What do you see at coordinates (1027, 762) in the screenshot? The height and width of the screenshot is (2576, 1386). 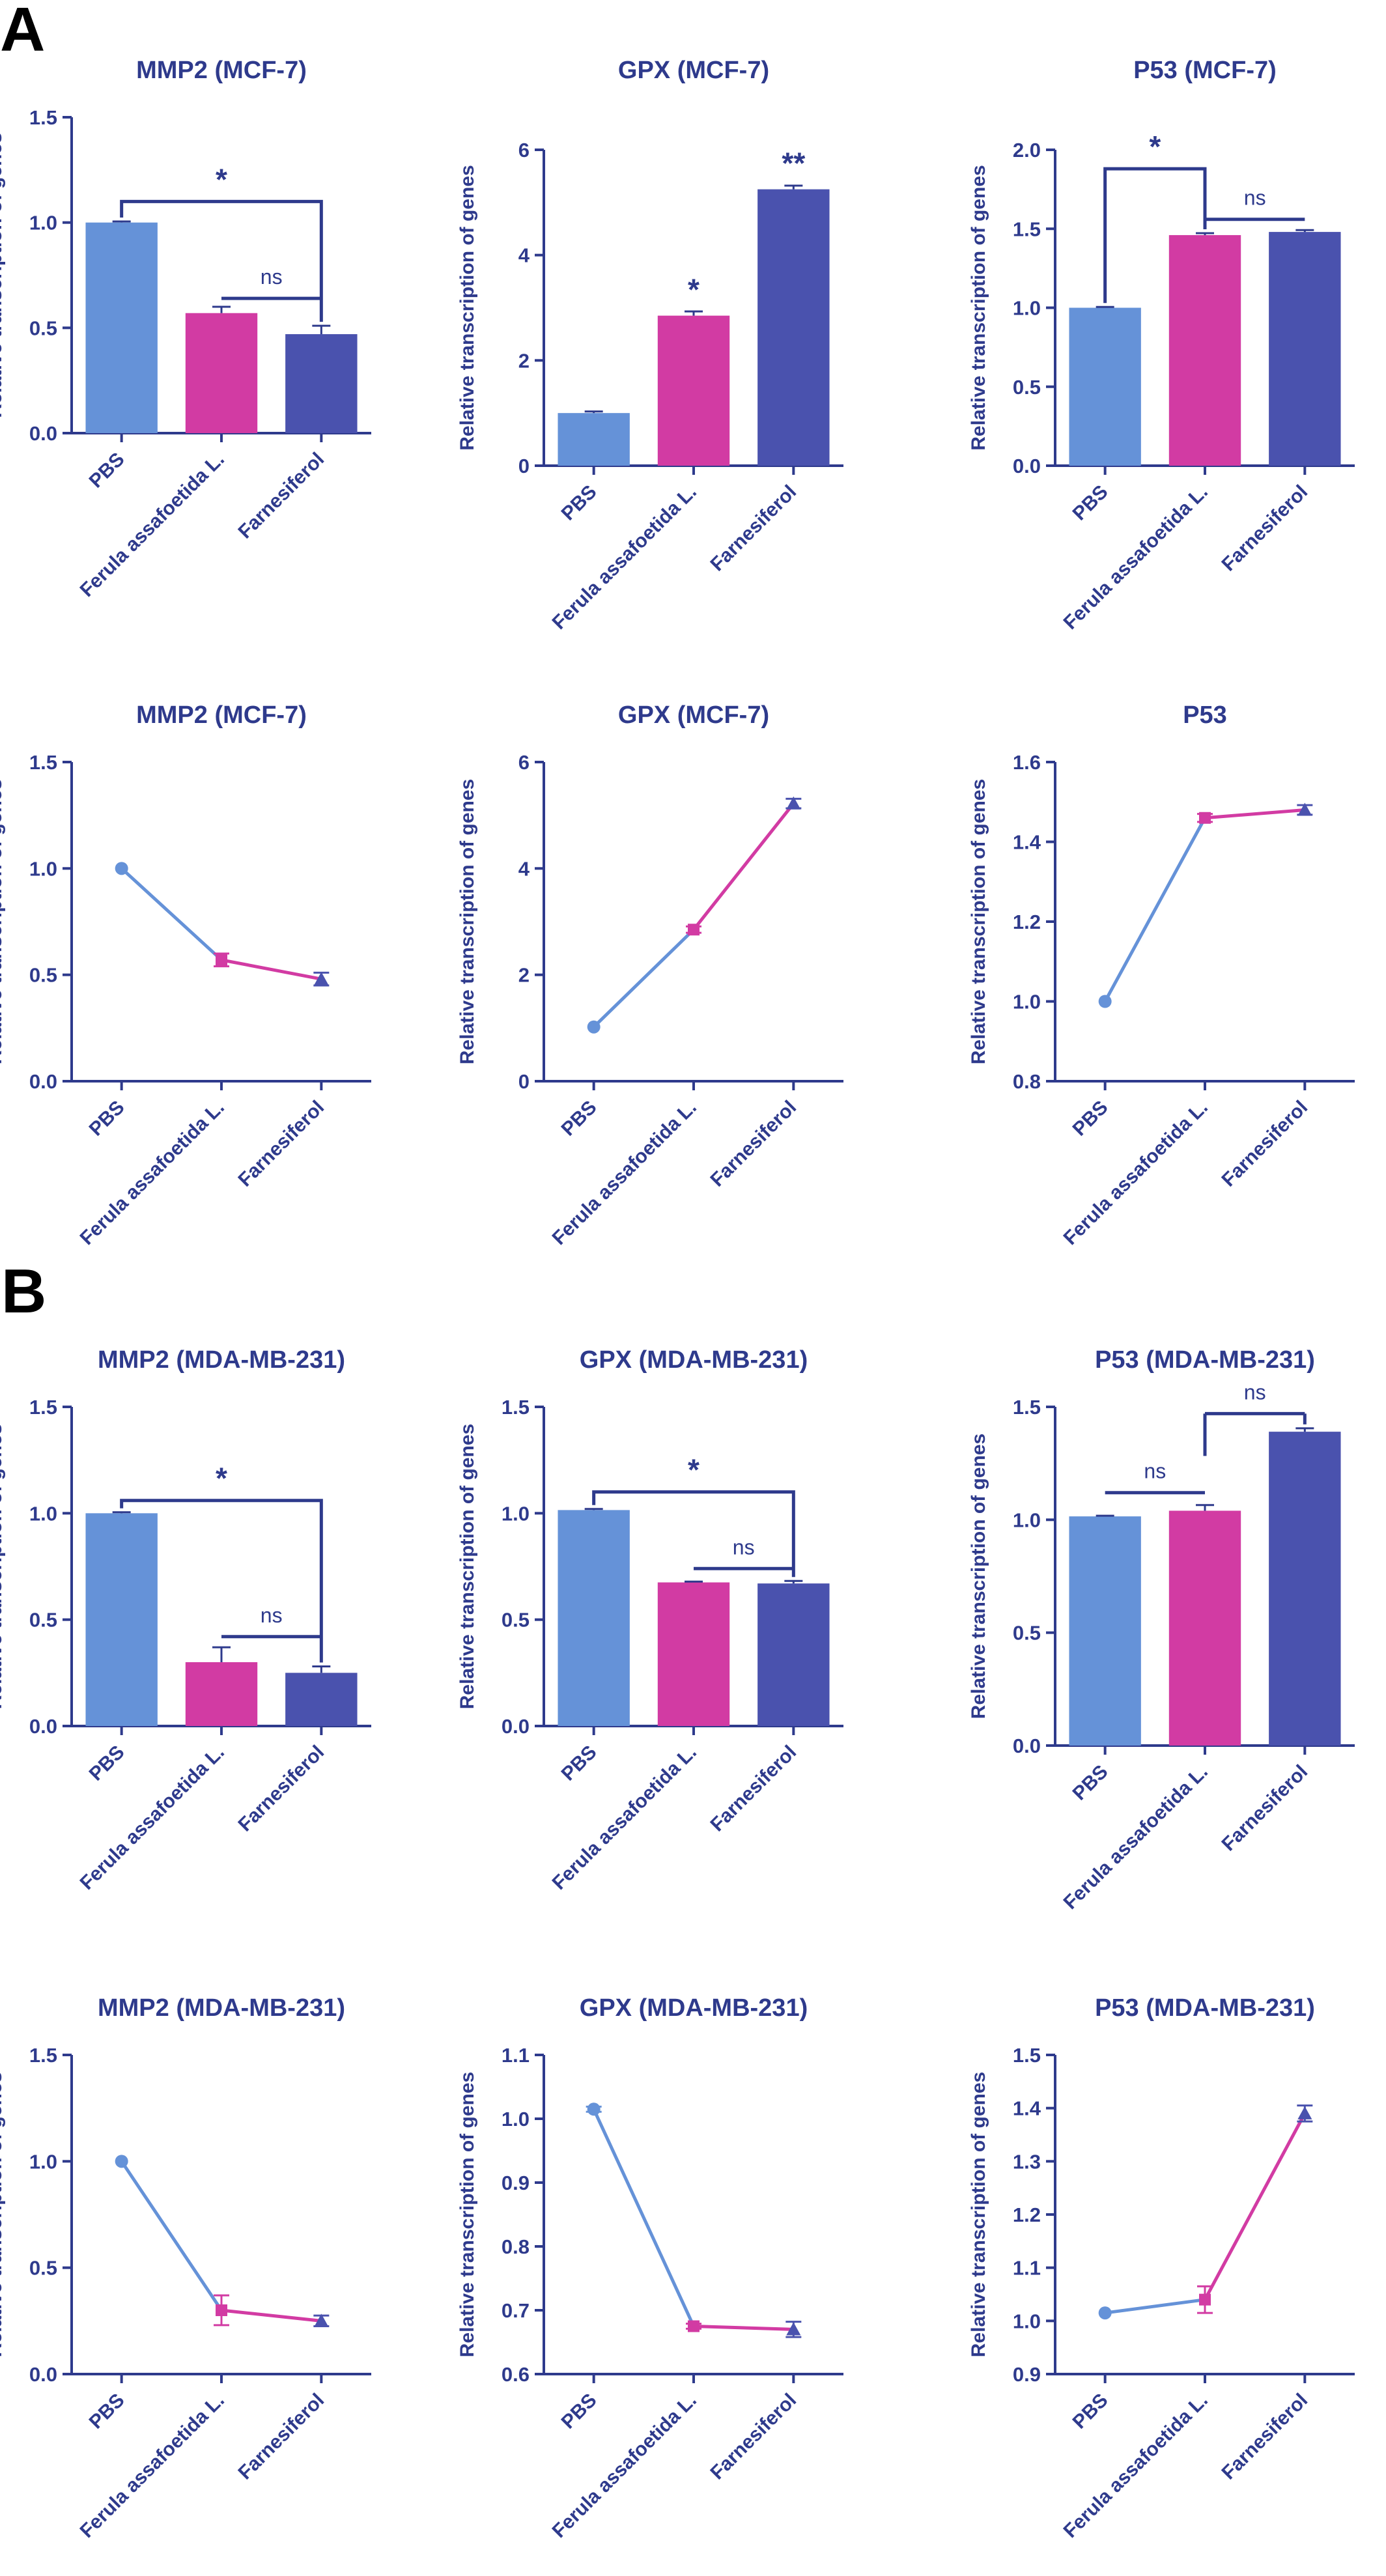 I see `y-tick-label: 1.6` at bounding box center [1027, 762].